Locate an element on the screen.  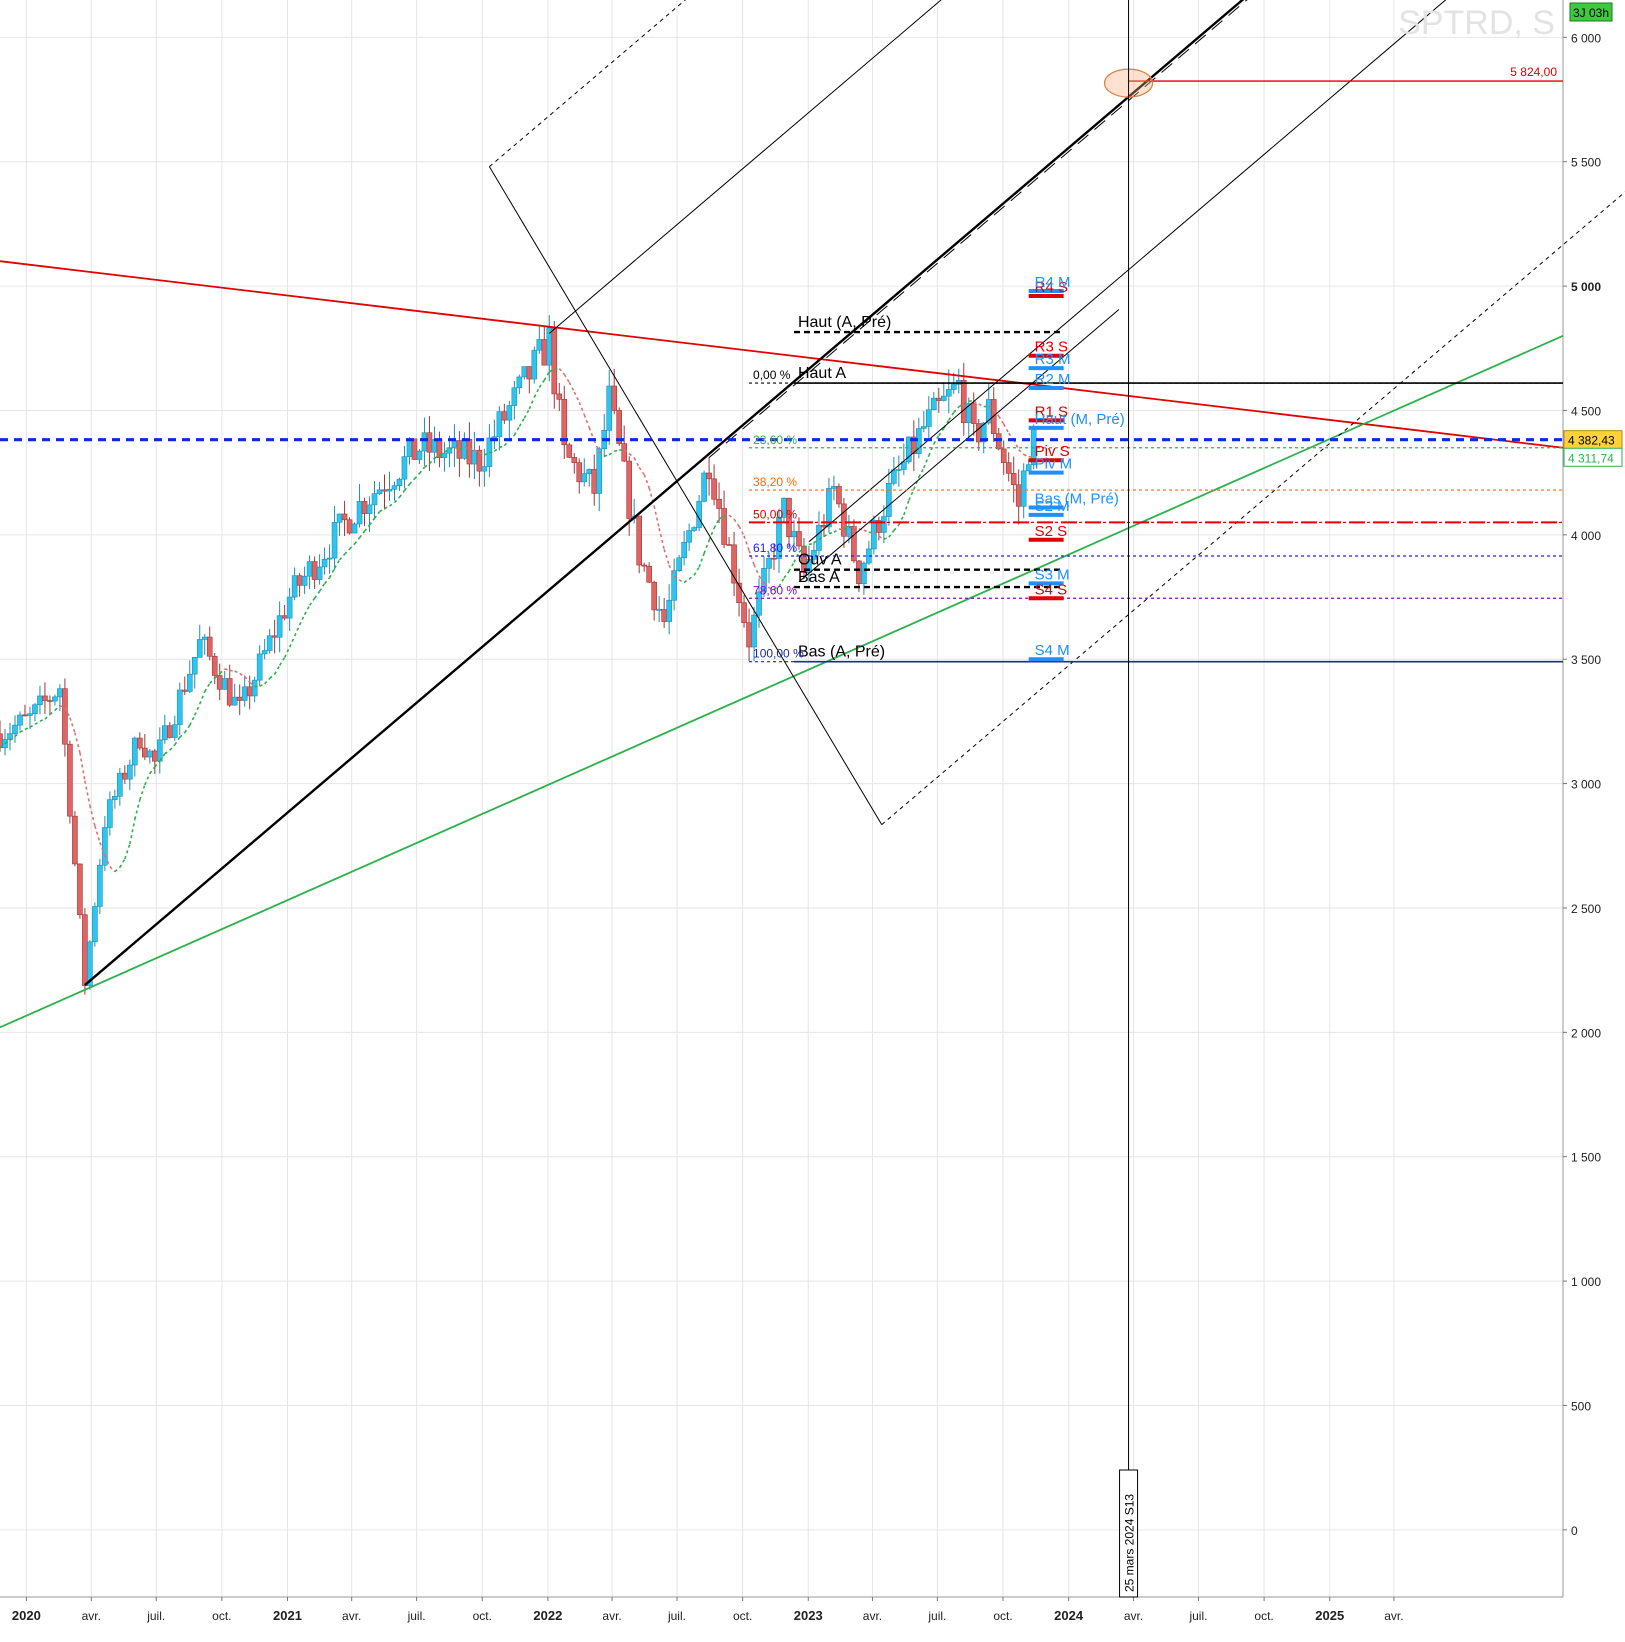
pivot-label: S4 M is located at coordinates (1052, 650).